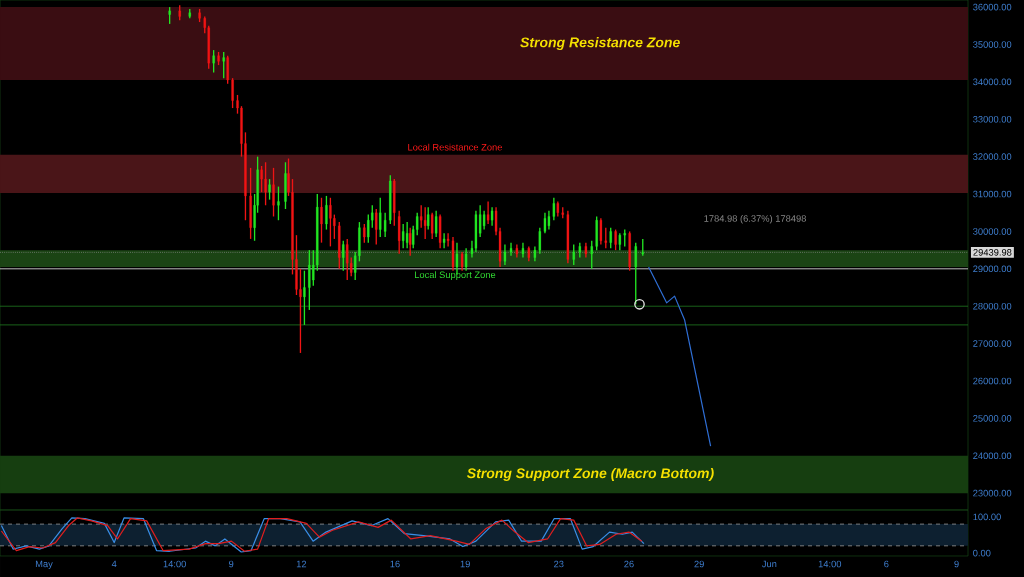 This screenshot has width=1024, height=577. I want to click on x-tick-label: 19, so click(465, 564).